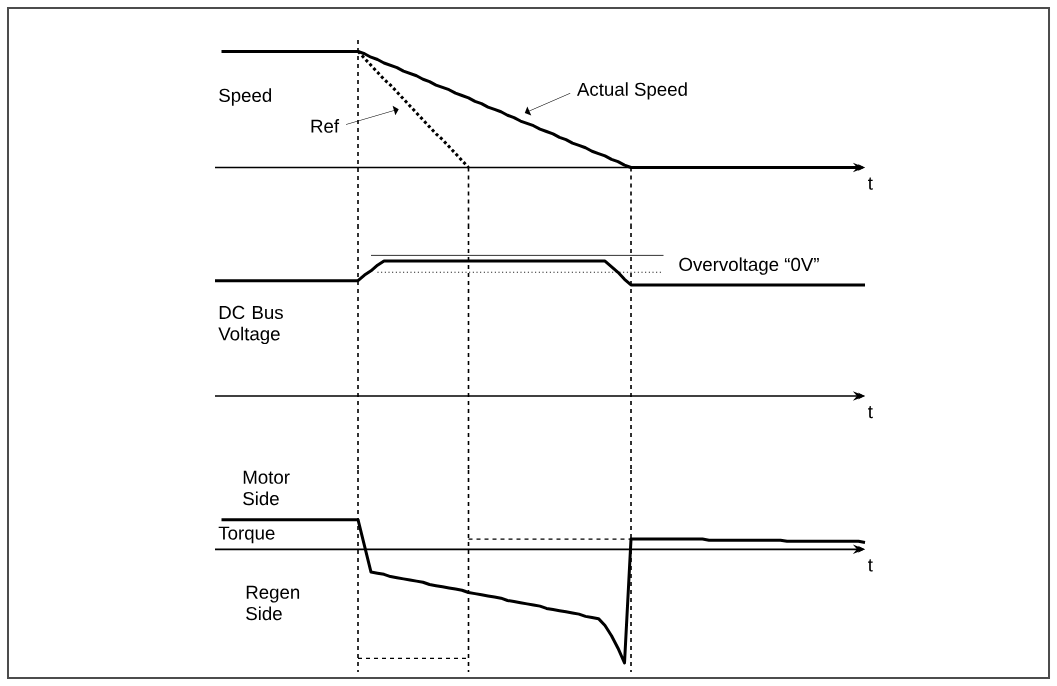 The height and width of the screenshot is (686, 1057). I want to click on y-axis-title: DC Bus Voltage, so click(250, 325).